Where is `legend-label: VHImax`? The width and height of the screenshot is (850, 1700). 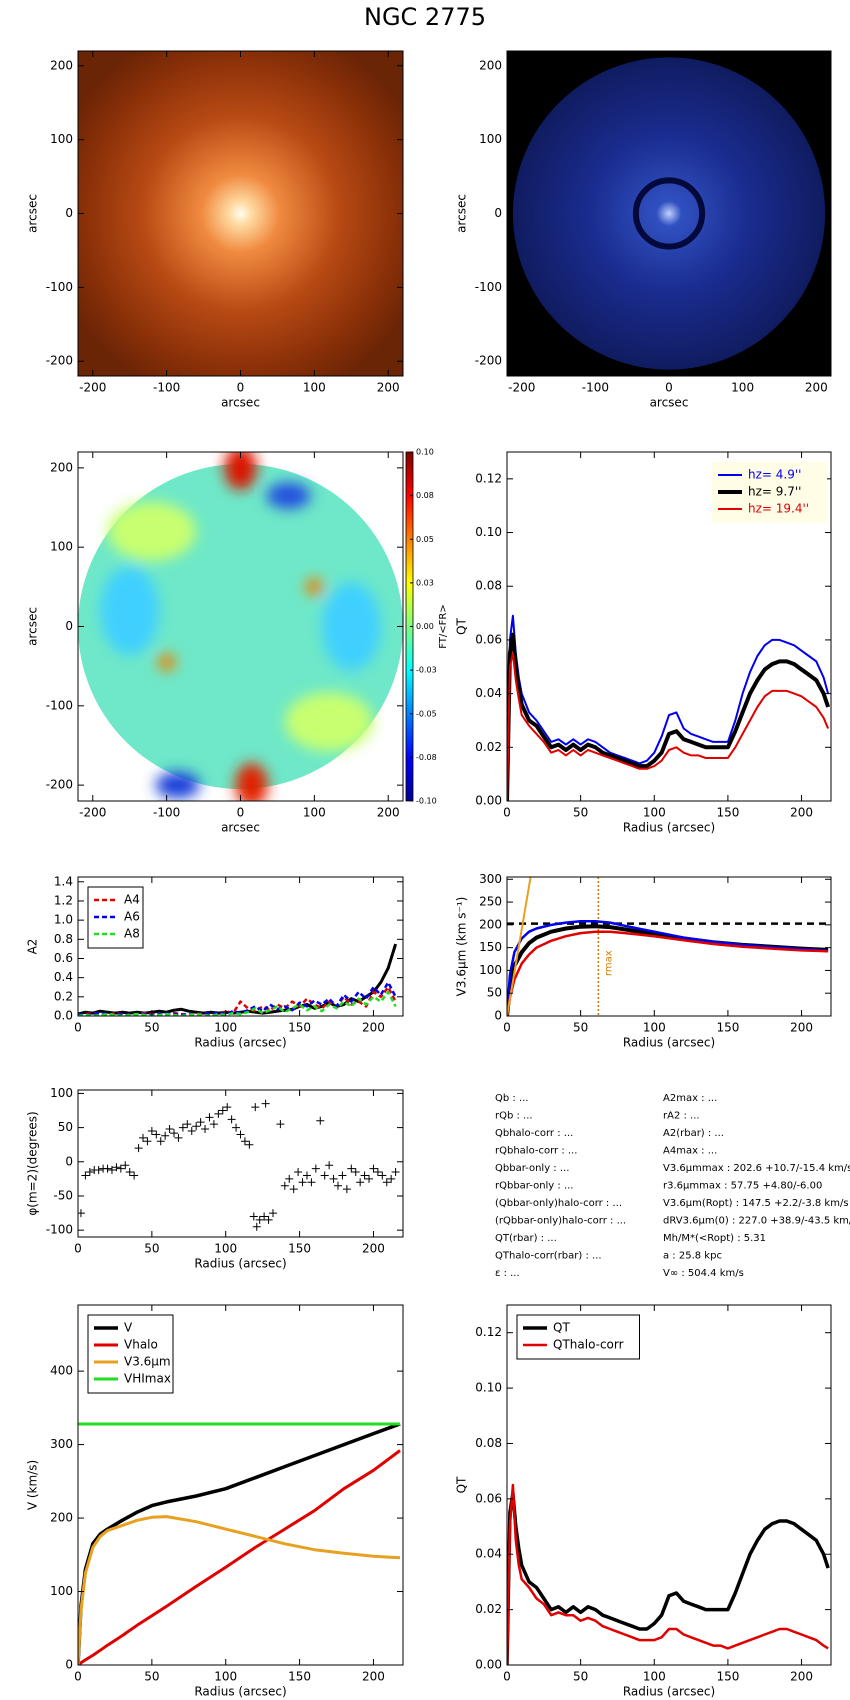 legend-label: VHImax is located at coordinates (147, 1379).